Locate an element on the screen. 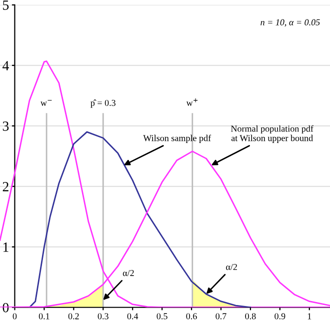 The image size is (330, 327). y-tick-label: 2 is located at coordinates (5, 187).